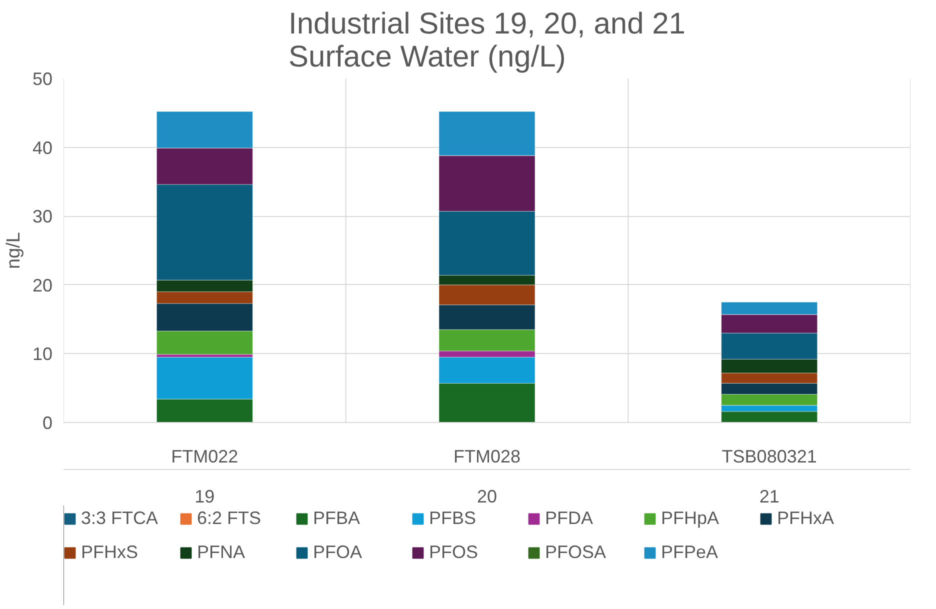  I want to click on legend-label: PFOSA, so click(576, 552).